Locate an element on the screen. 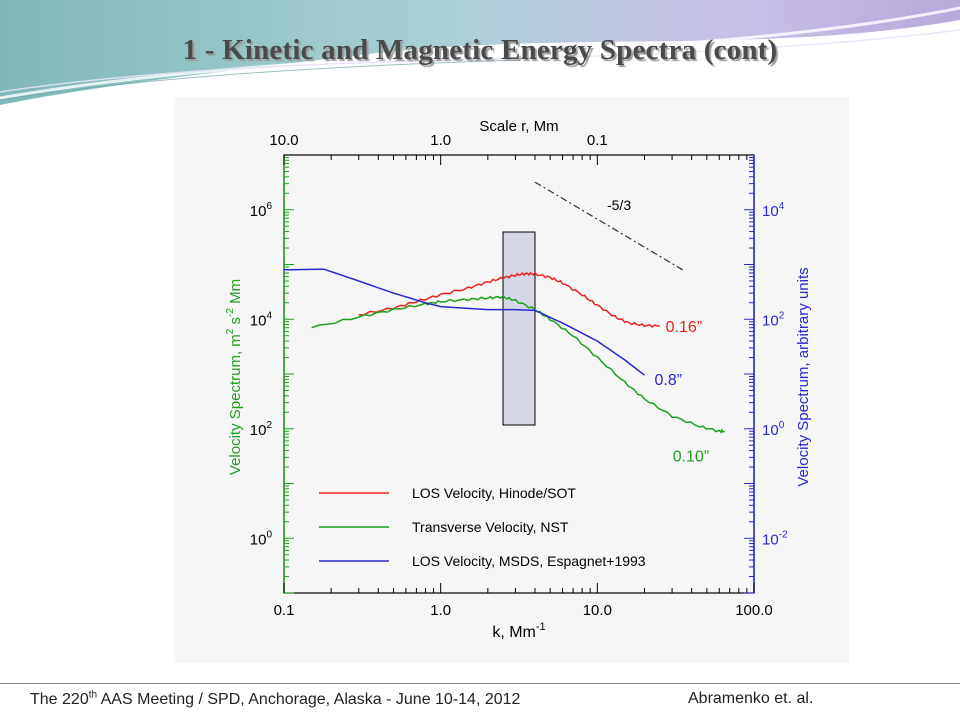  end-label-nst: 0.10” is located at coordinates (691, 456).